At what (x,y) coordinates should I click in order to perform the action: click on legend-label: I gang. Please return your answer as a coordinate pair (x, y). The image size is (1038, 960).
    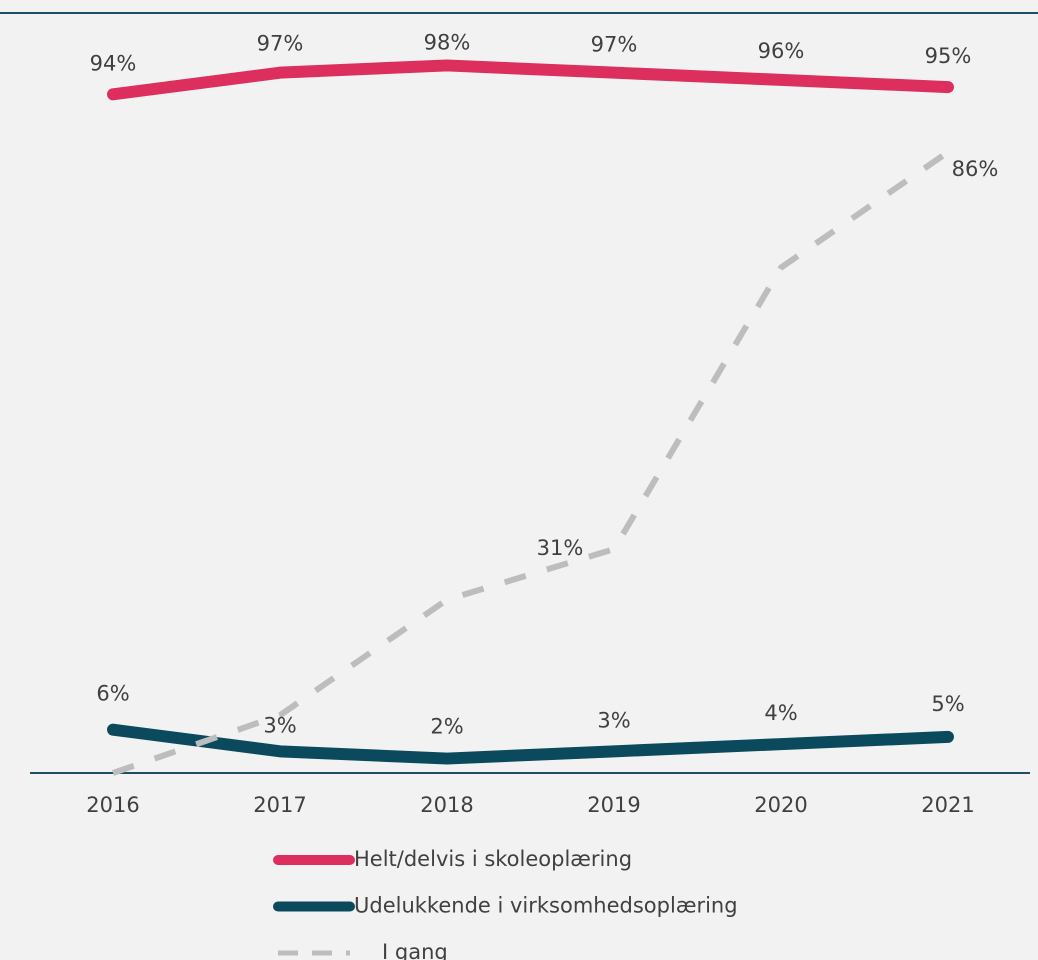
    Looking at the image, I should click on (415, 950).